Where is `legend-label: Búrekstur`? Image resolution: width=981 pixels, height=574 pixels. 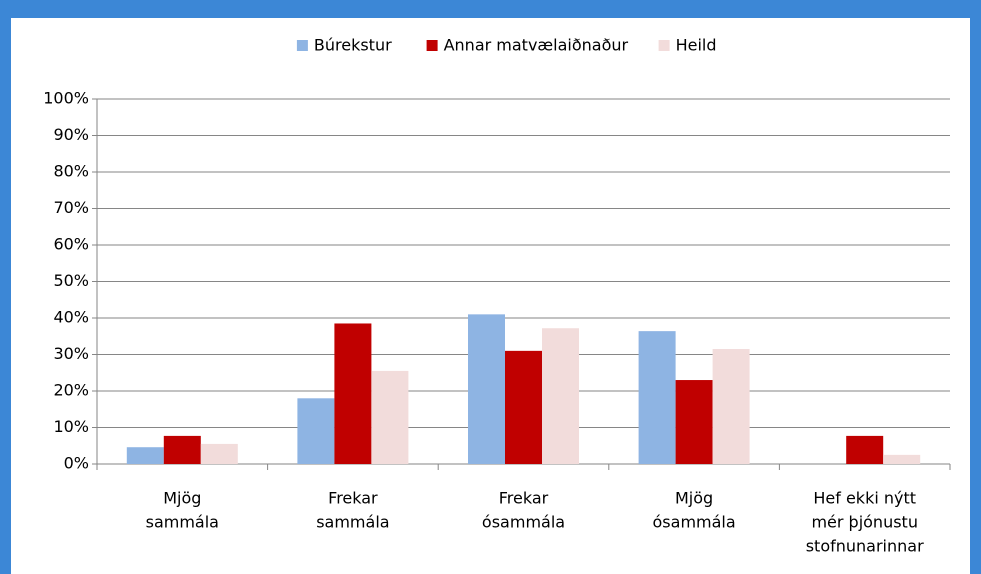
legend-label: Búrekstur is located at coordinates (353, 45).